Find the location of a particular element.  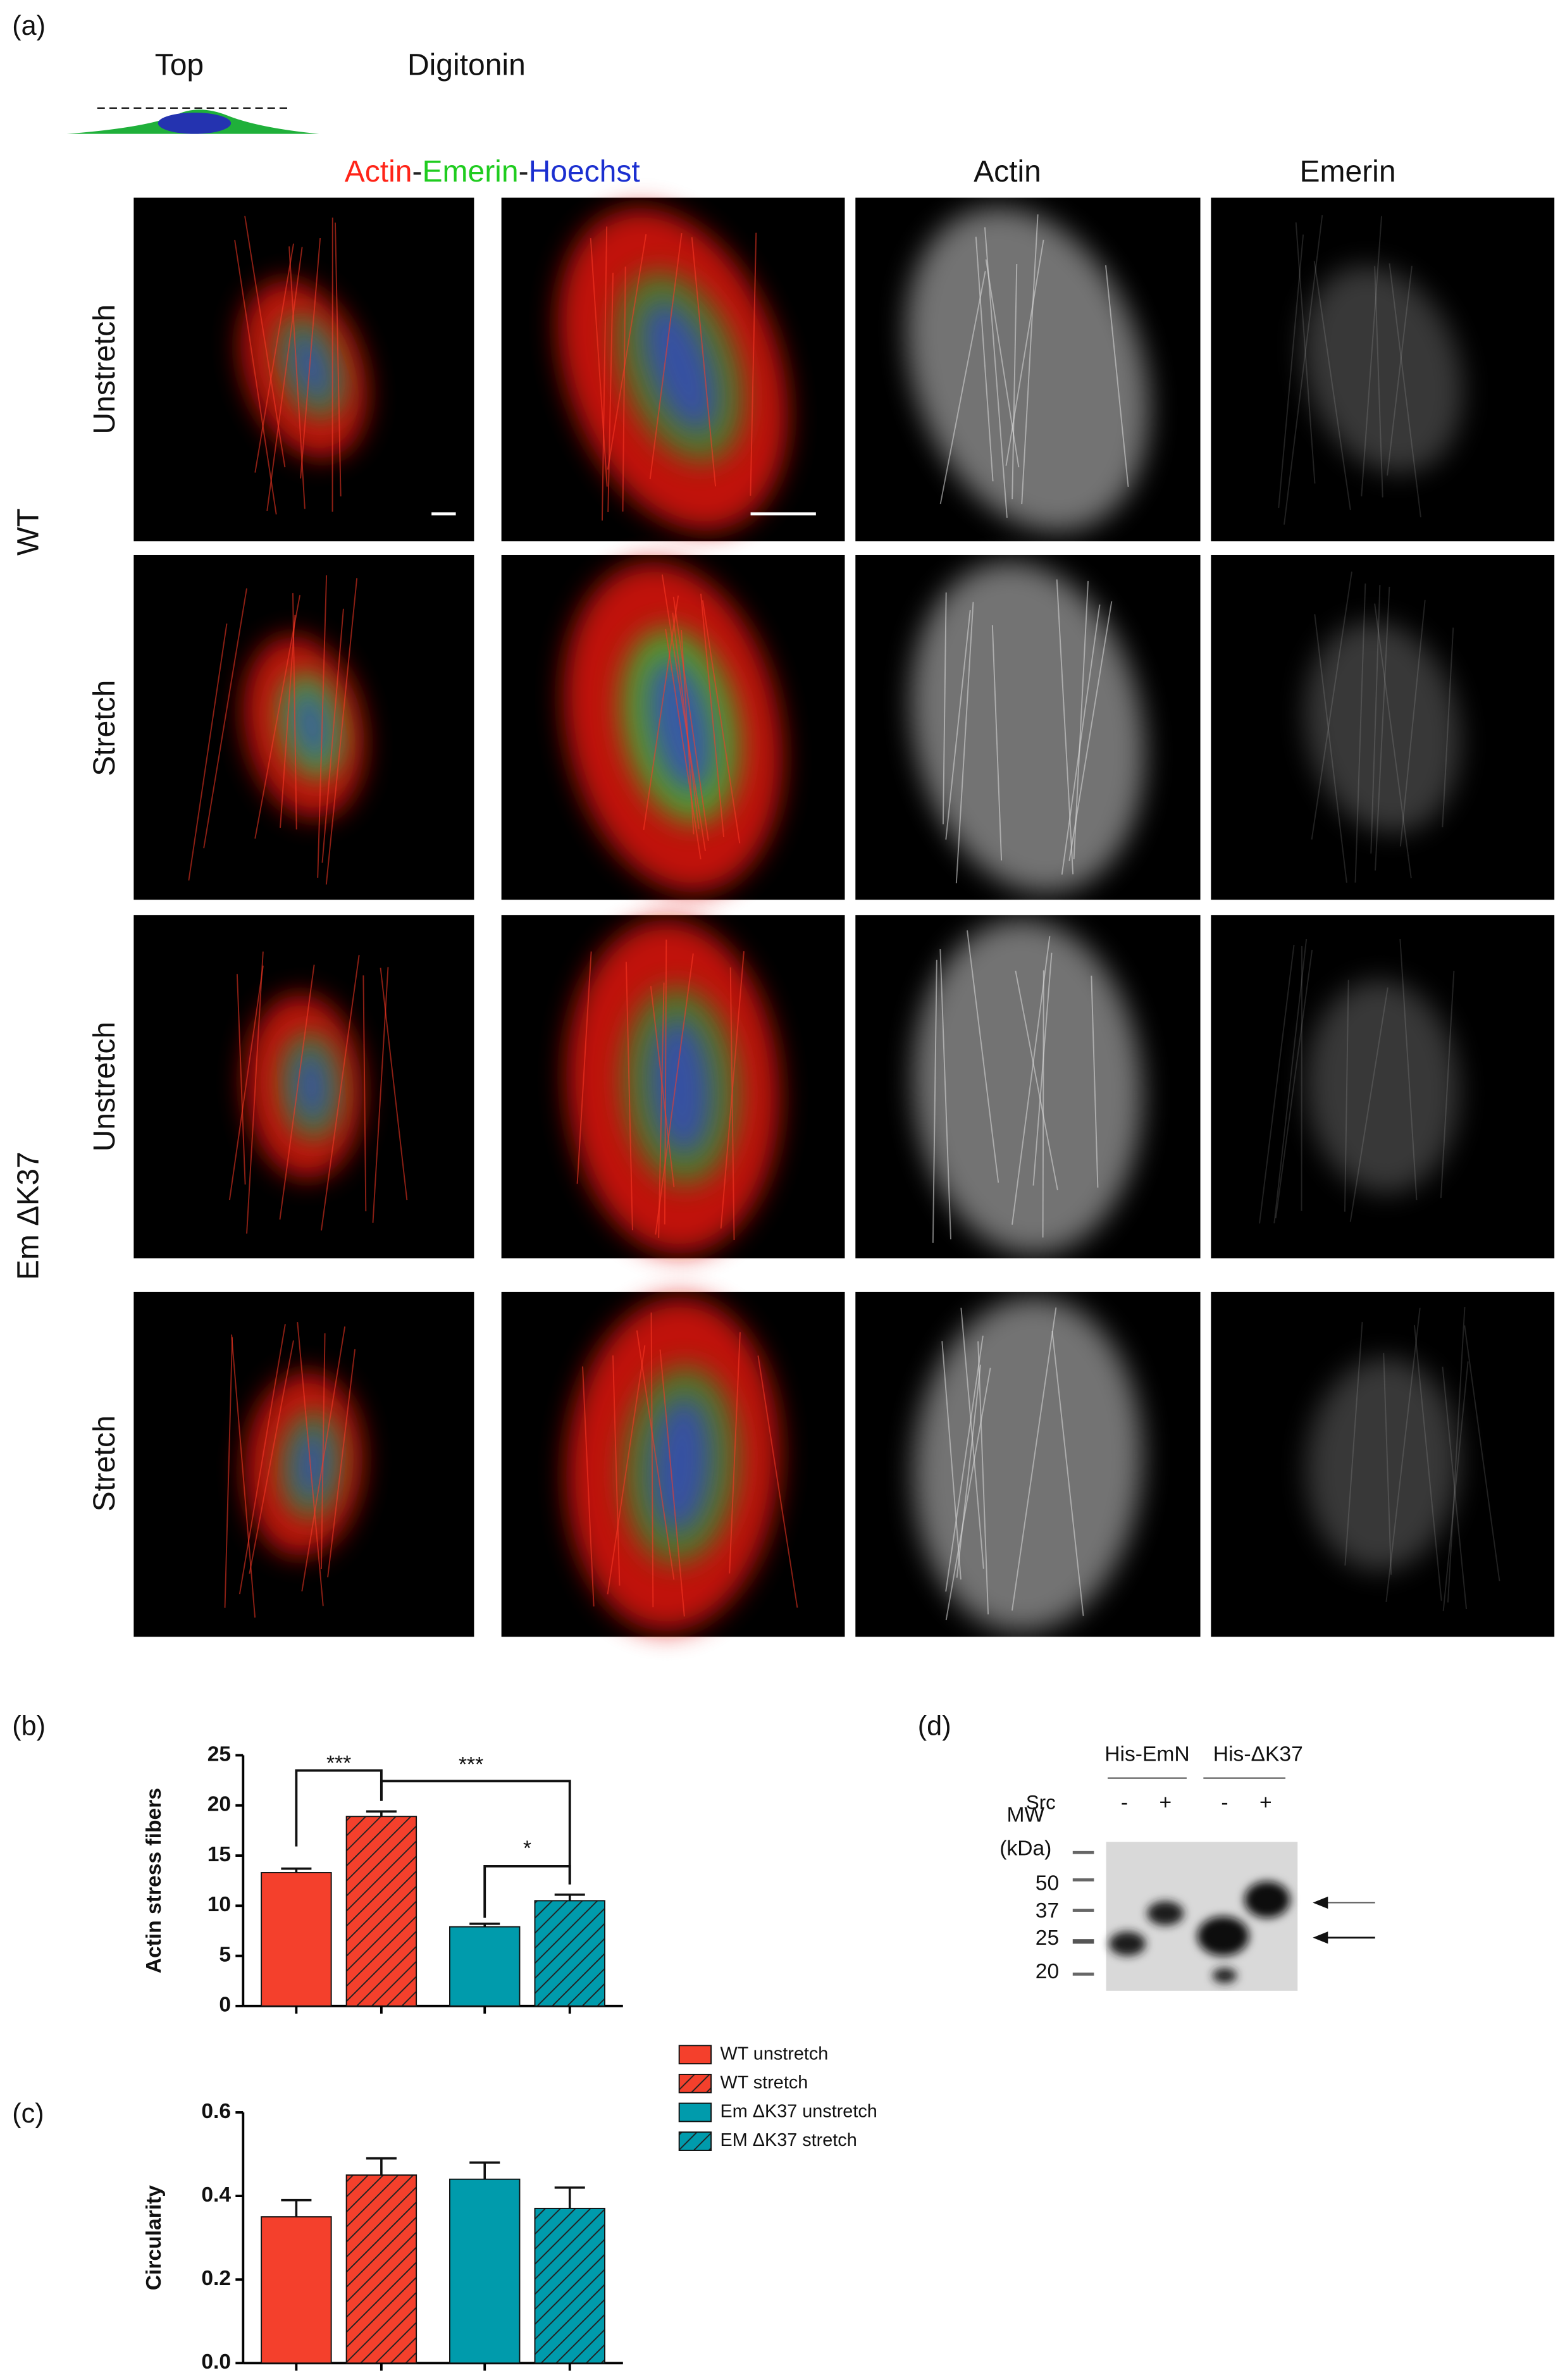

y-tick-label: 10 is located at coordinates (219, 1904).